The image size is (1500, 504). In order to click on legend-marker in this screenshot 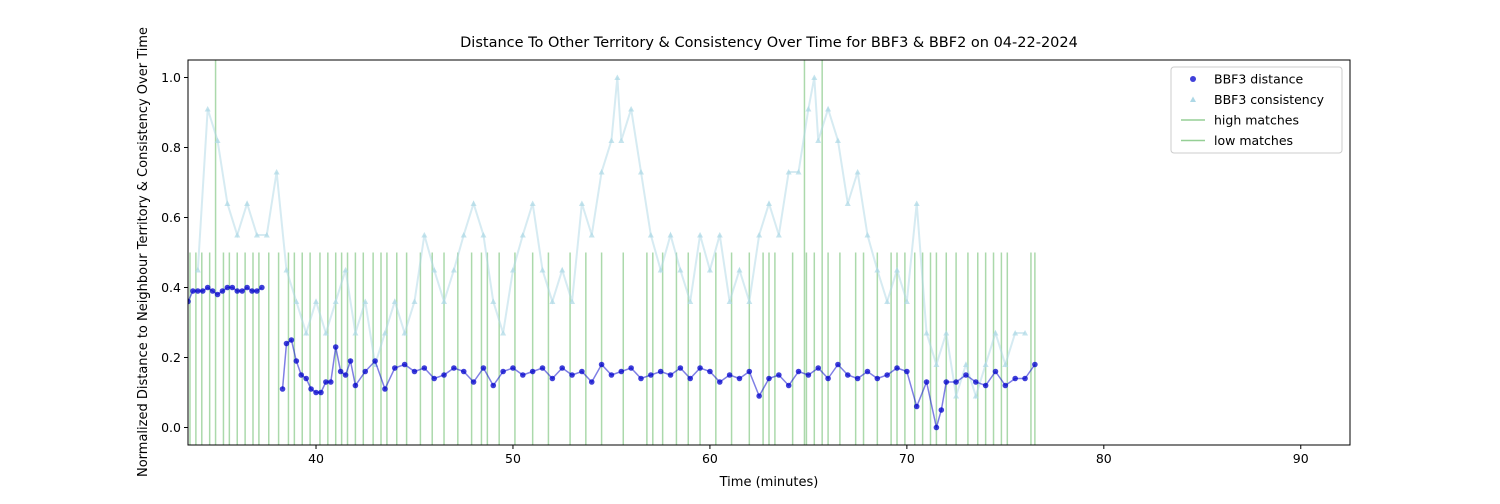, I will do `click(1193, 99)`.